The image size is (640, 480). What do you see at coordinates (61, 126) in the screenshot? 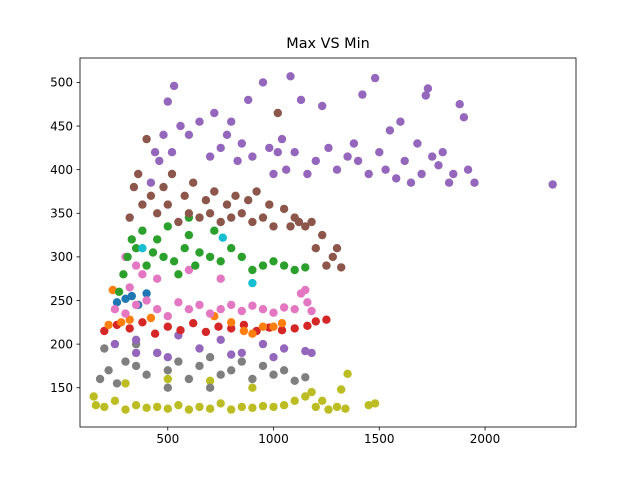
I see `y-tick-label: 450` at bounding box center [61, 126].